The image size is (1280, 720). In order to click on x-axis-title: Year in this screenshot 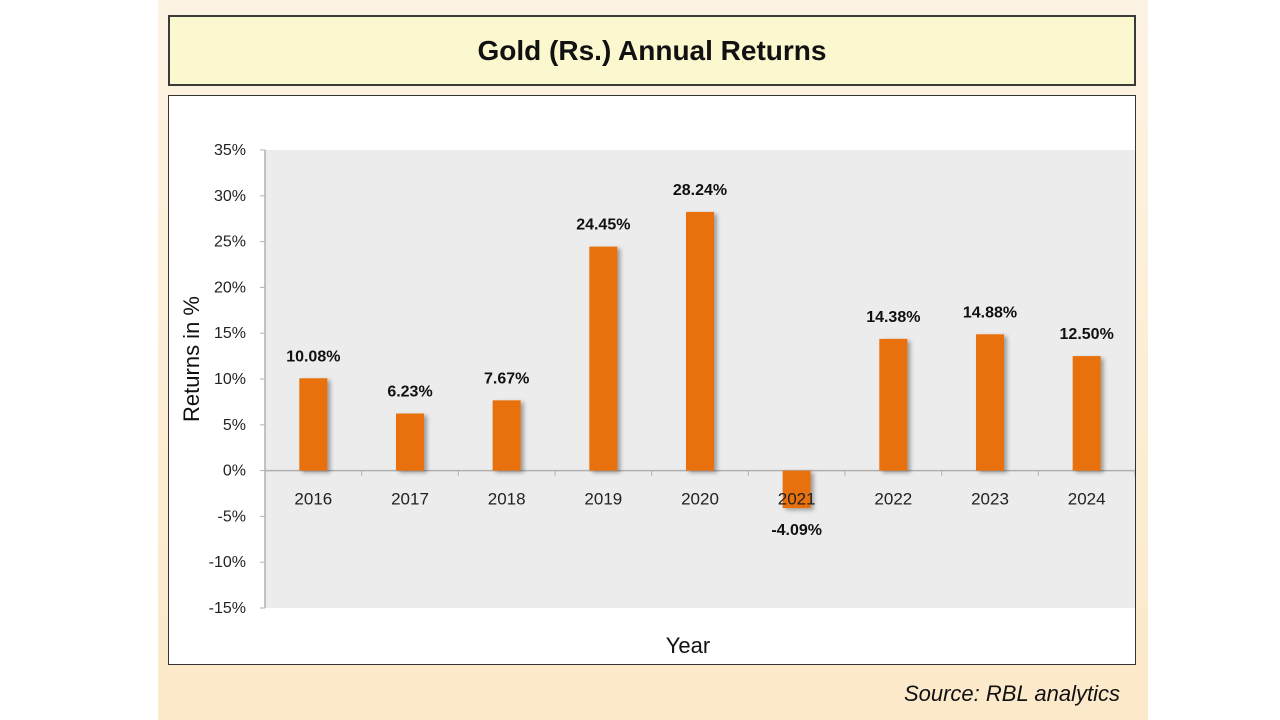, I will do `click(688, 645)`.